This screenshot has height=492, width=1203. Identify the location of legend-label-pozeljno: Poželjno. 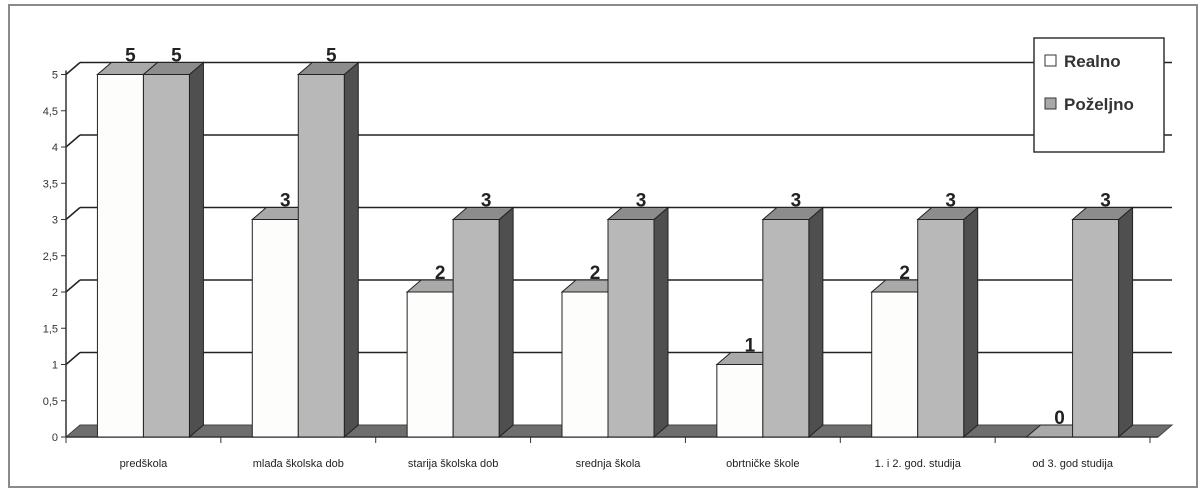
(1099, 104).